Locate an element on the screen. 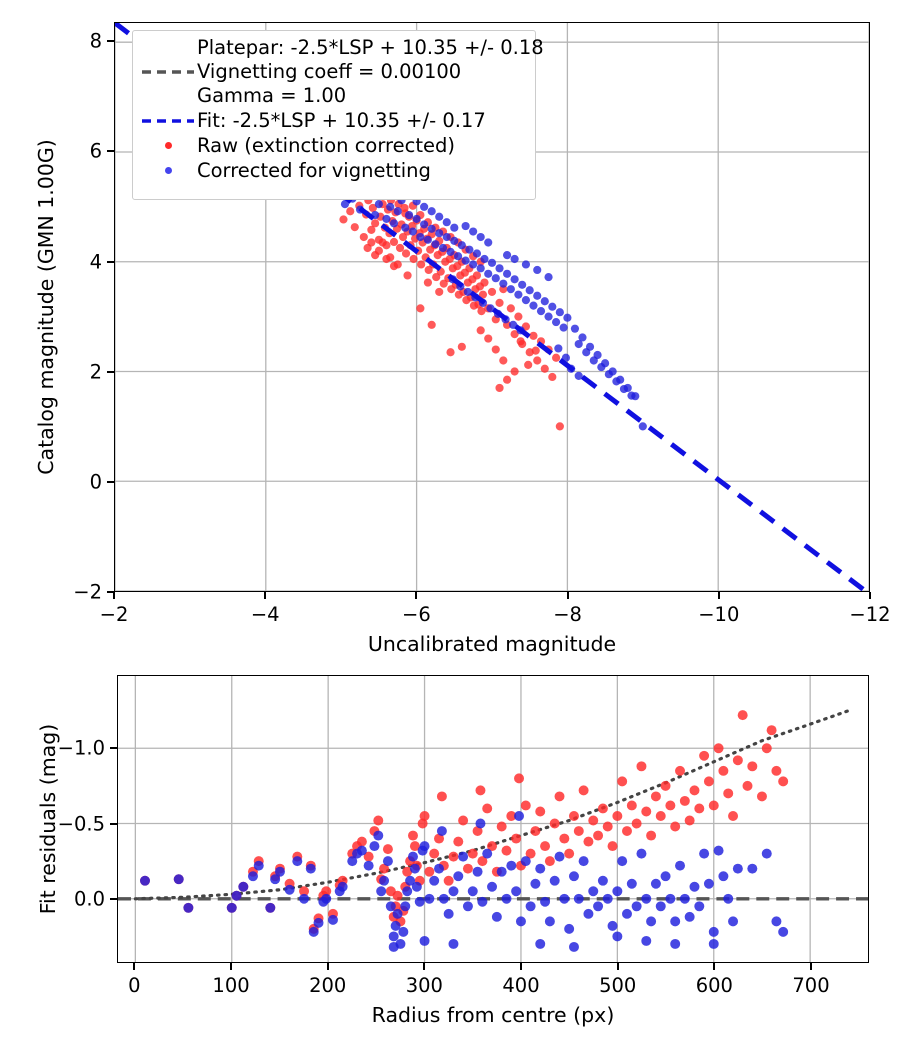 This screenshot has width=900, height=1050. blue-dot-icon is located at coordinates (168, 170).